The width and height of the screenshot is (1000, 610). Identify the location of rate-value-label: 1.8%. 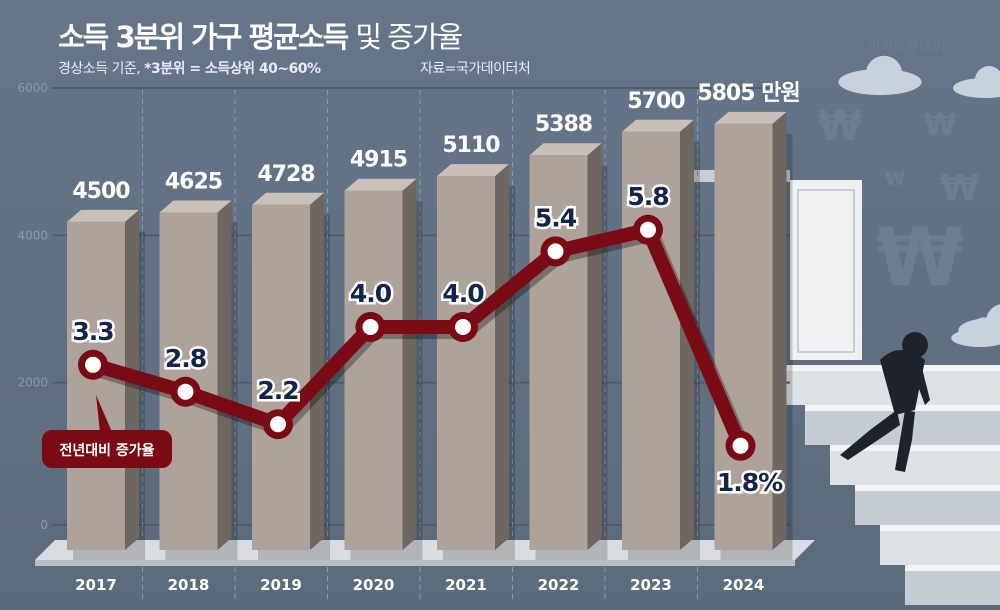
(750, 482).